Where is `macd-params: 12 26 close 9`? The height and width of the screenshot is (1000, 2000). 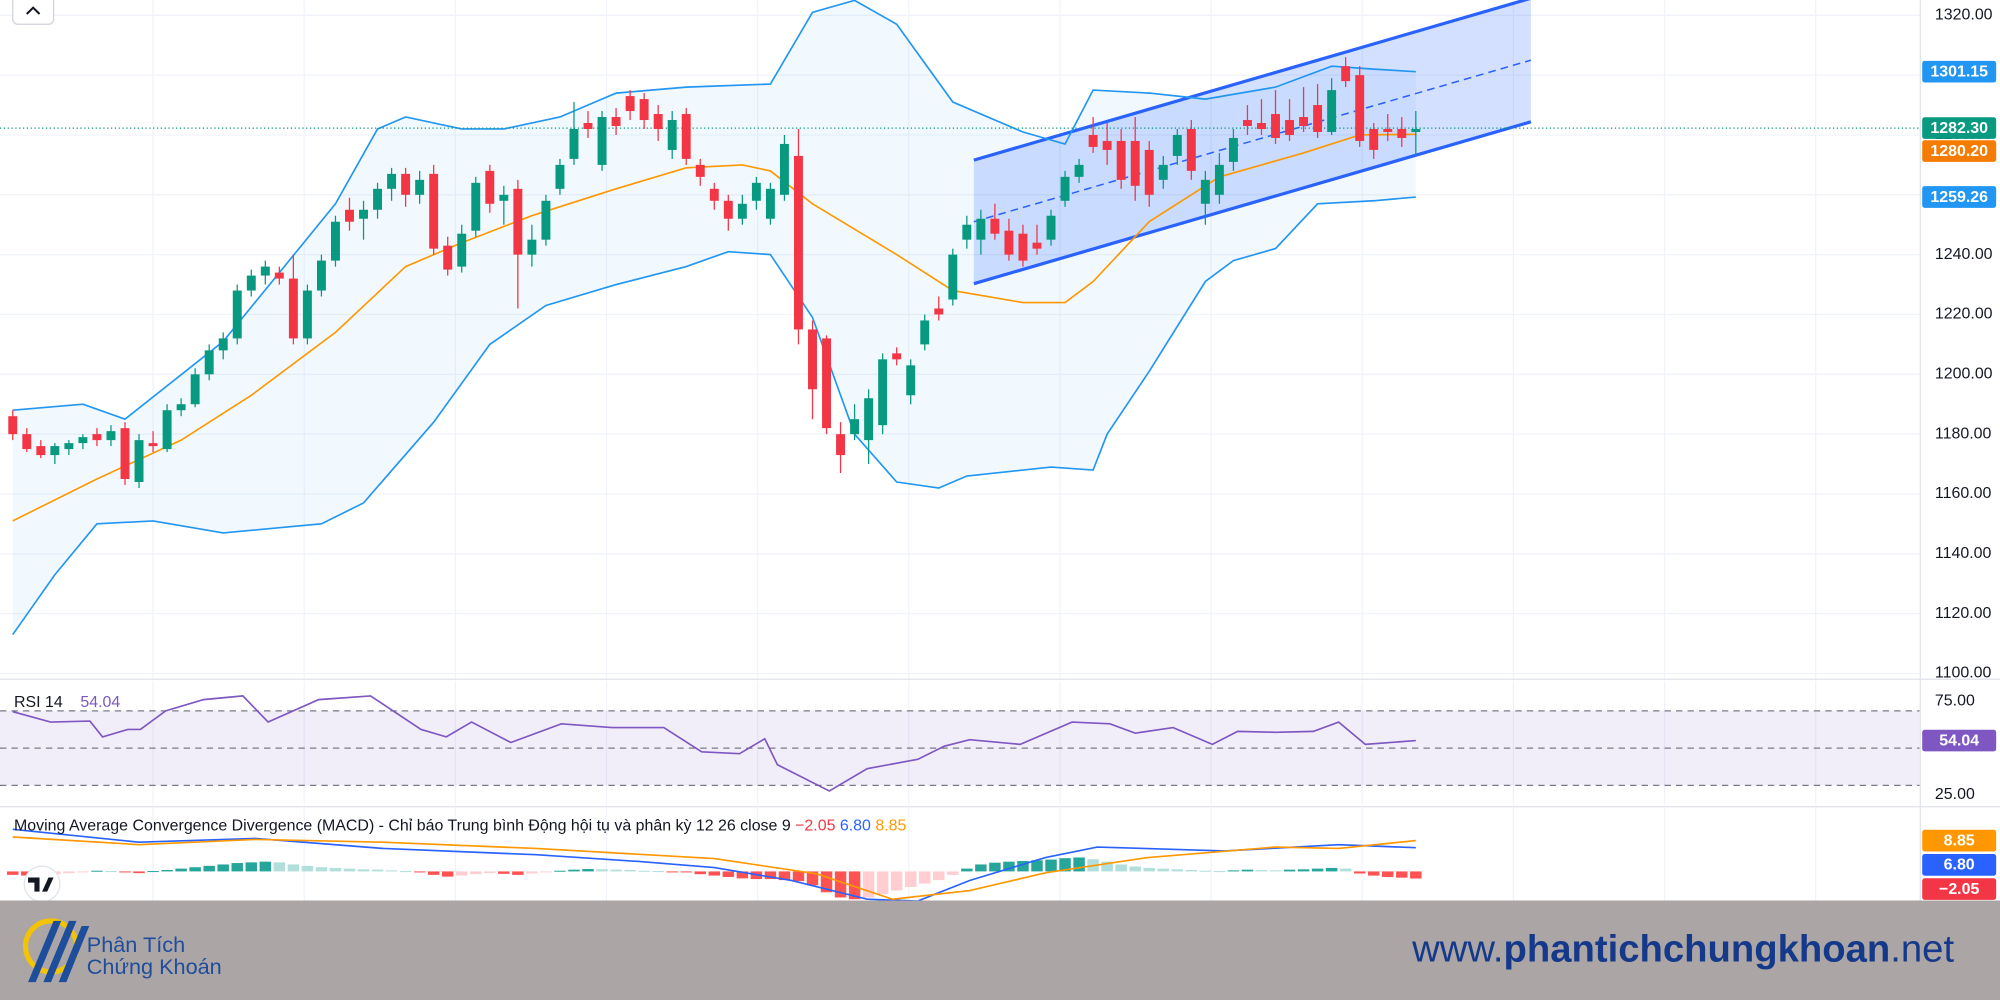
macd-params: 12 26 close 9 is located at coordinates (743, 826).